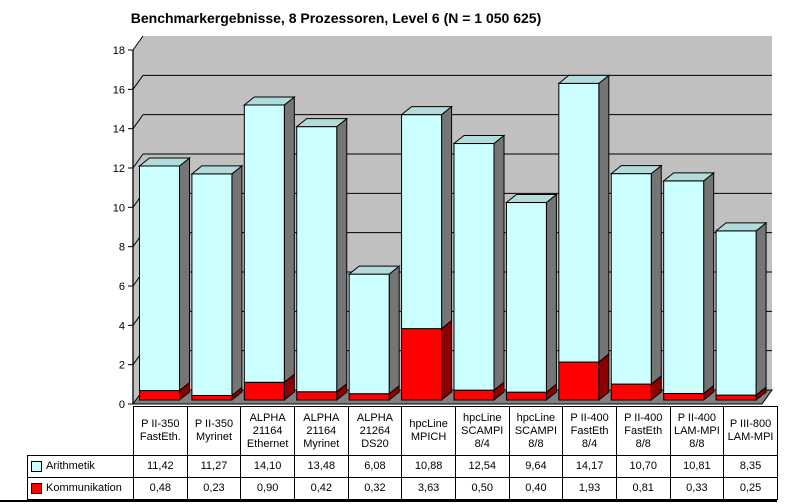 The width and height of the screenshot is (789, 504). I want to click on value-Arithmetik-P II-400 FastEth 8/4: 14,17, so click(589, 466).